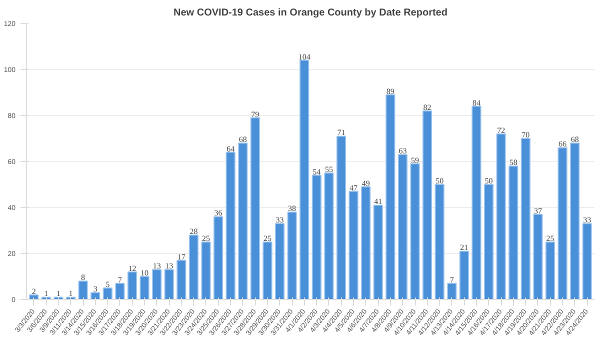 This screenshot has width=600, height=342. What do you see at coordinates (328, 169) in the screenshot?
I see `data-label: 55` at bounding box center [328, 169].